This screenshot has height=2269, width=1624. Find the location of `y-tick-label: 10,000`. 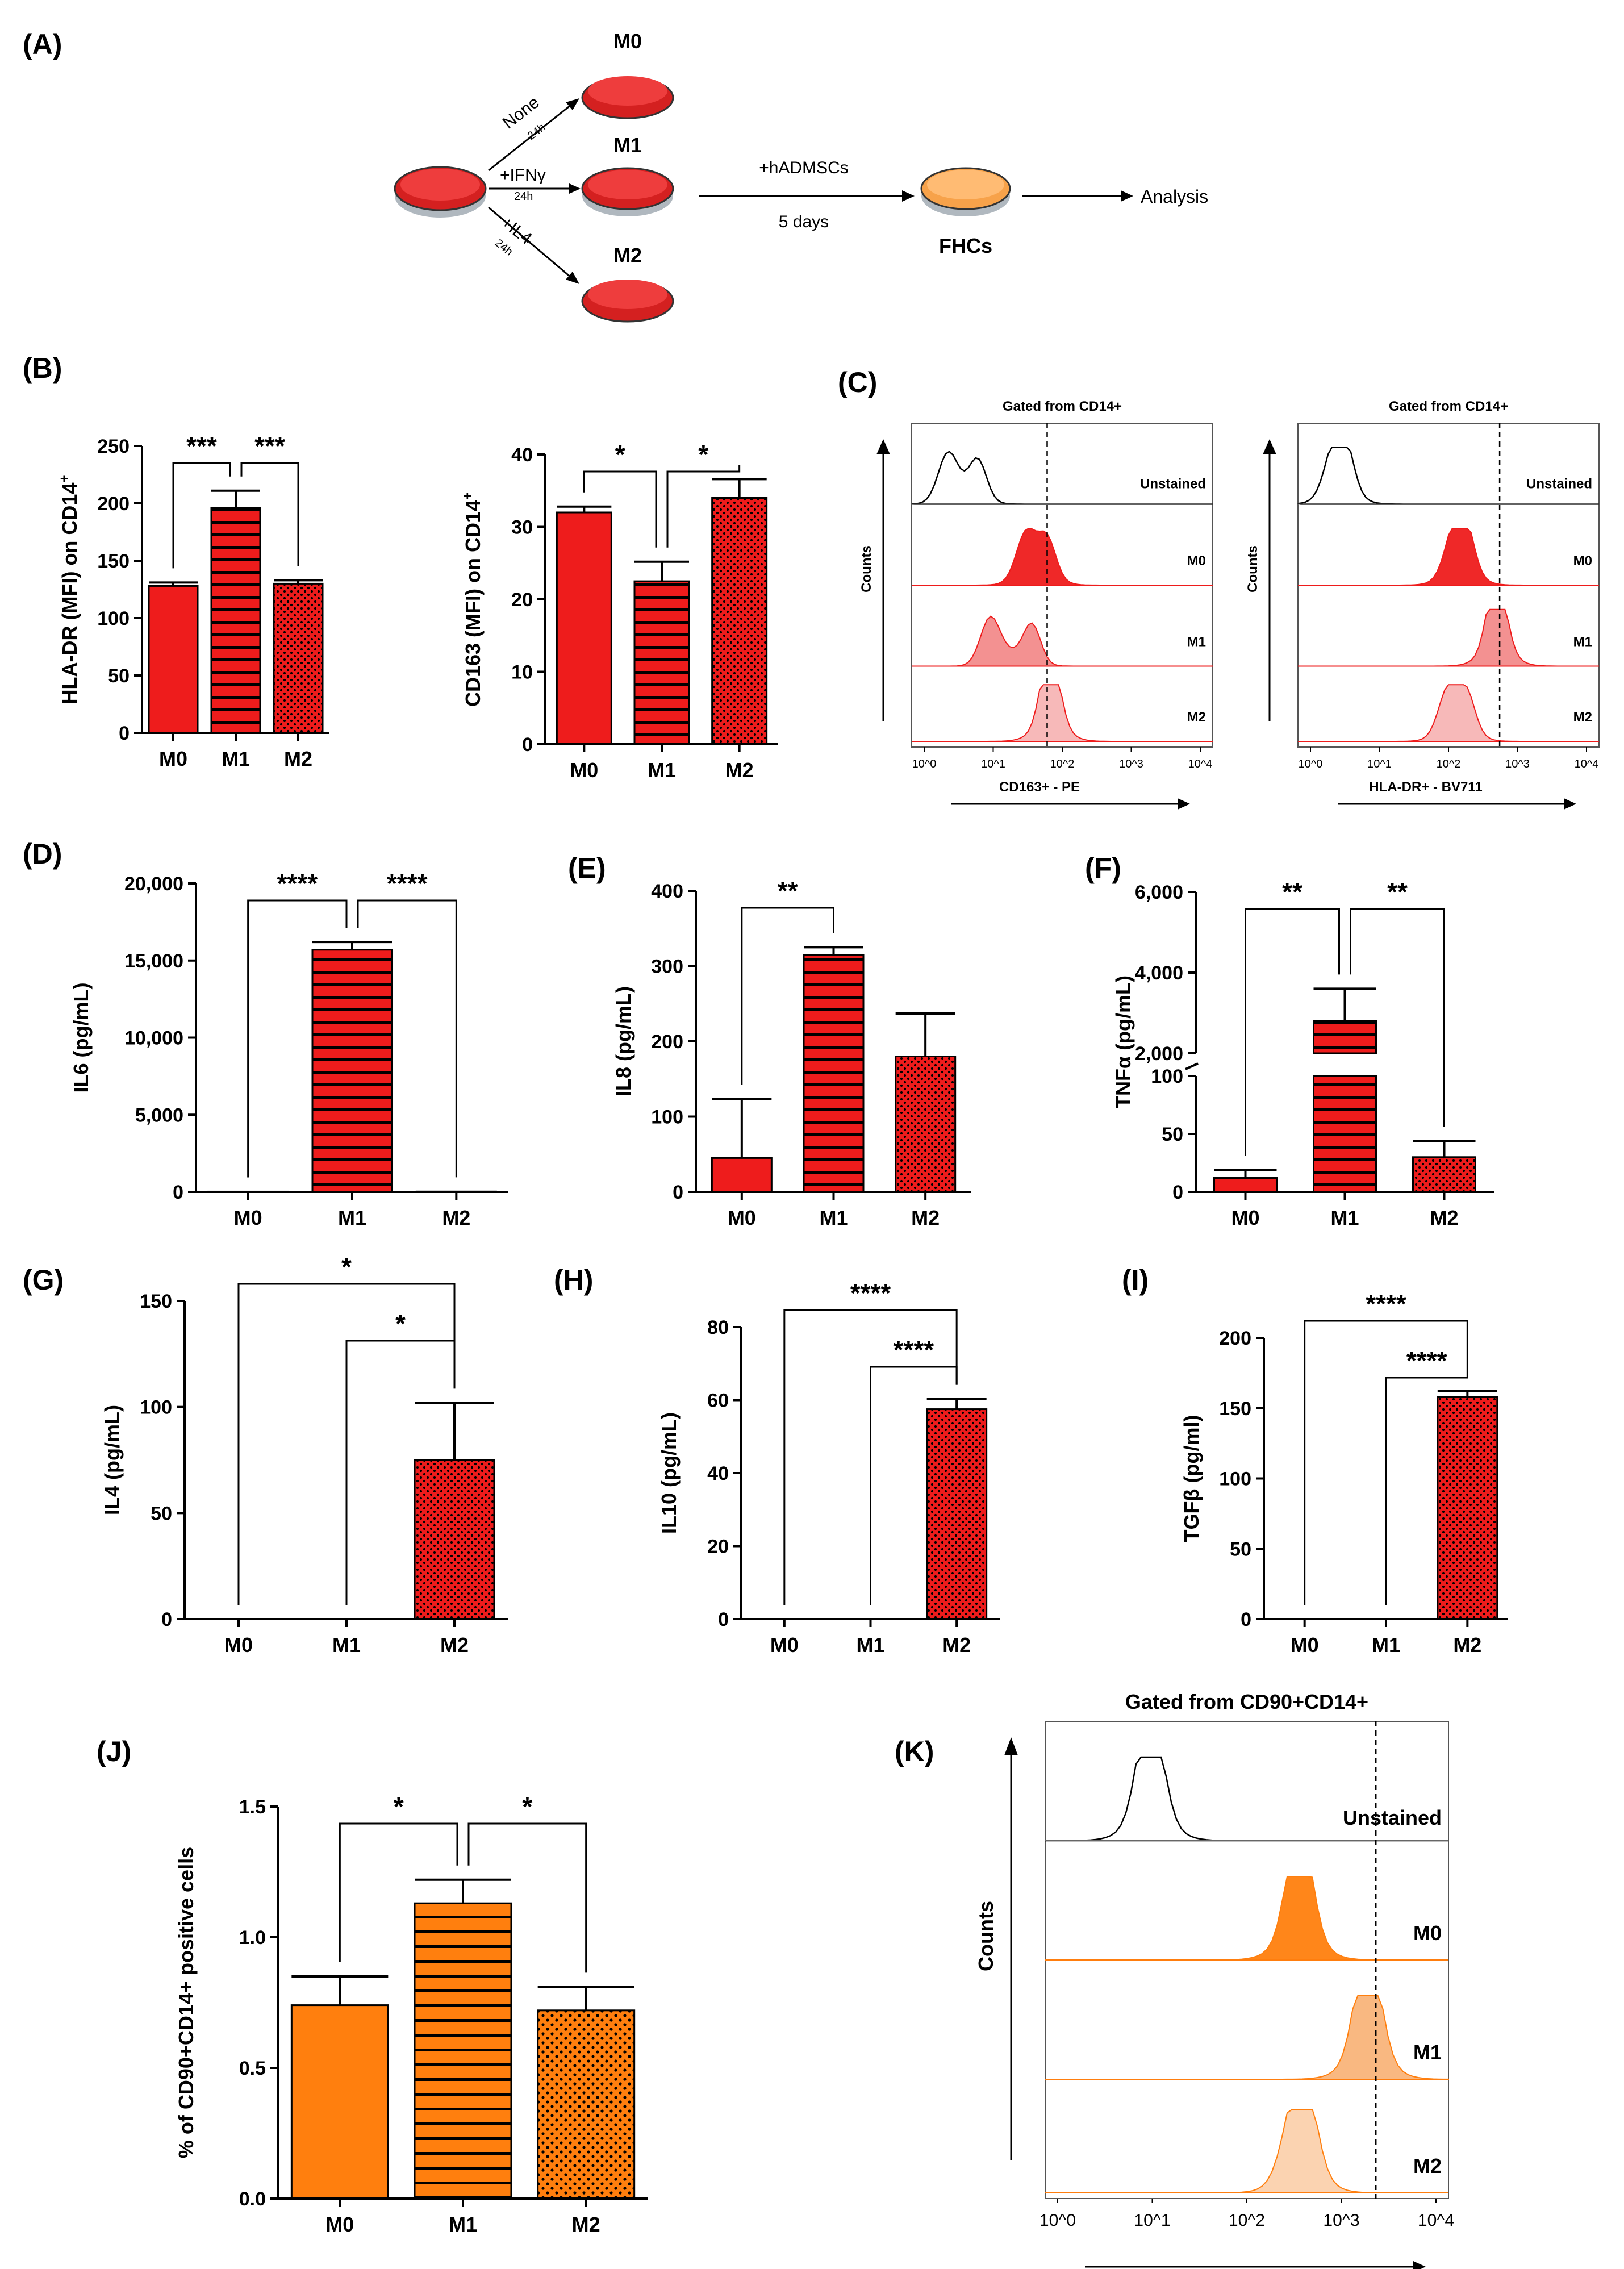

y-tick-label: 10,000 is located at coordinates (153, 1039).